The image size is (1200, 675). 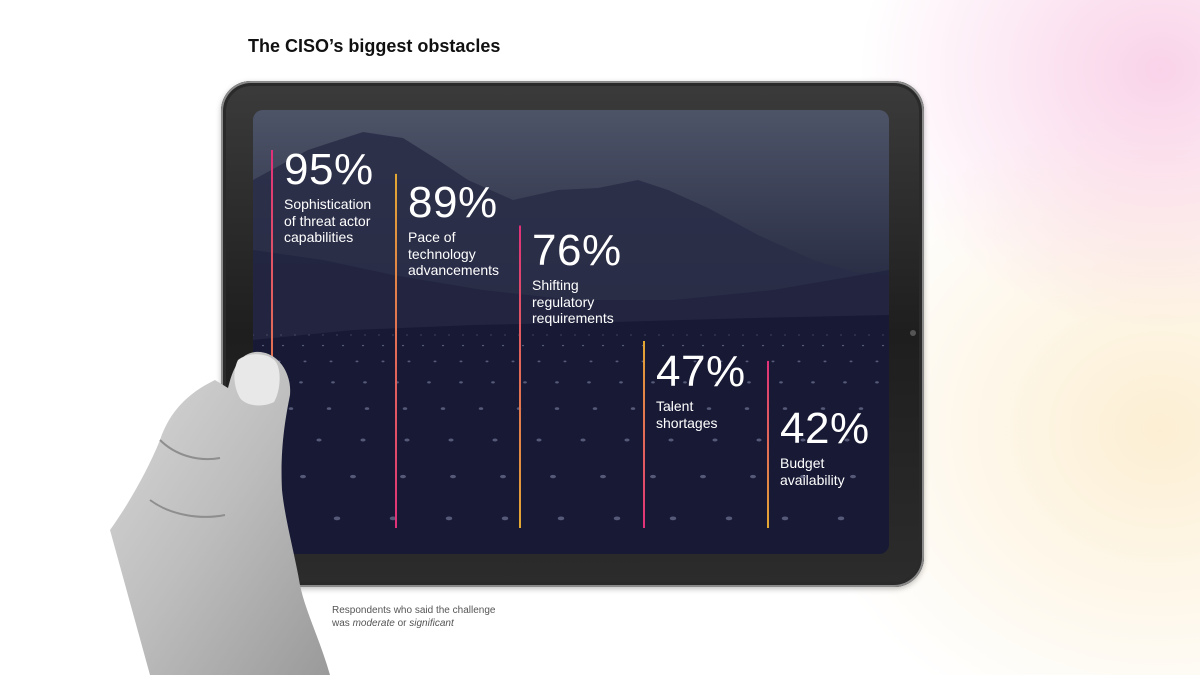 I want to click on bar-line-sophistication, so click(x=272, y=339).